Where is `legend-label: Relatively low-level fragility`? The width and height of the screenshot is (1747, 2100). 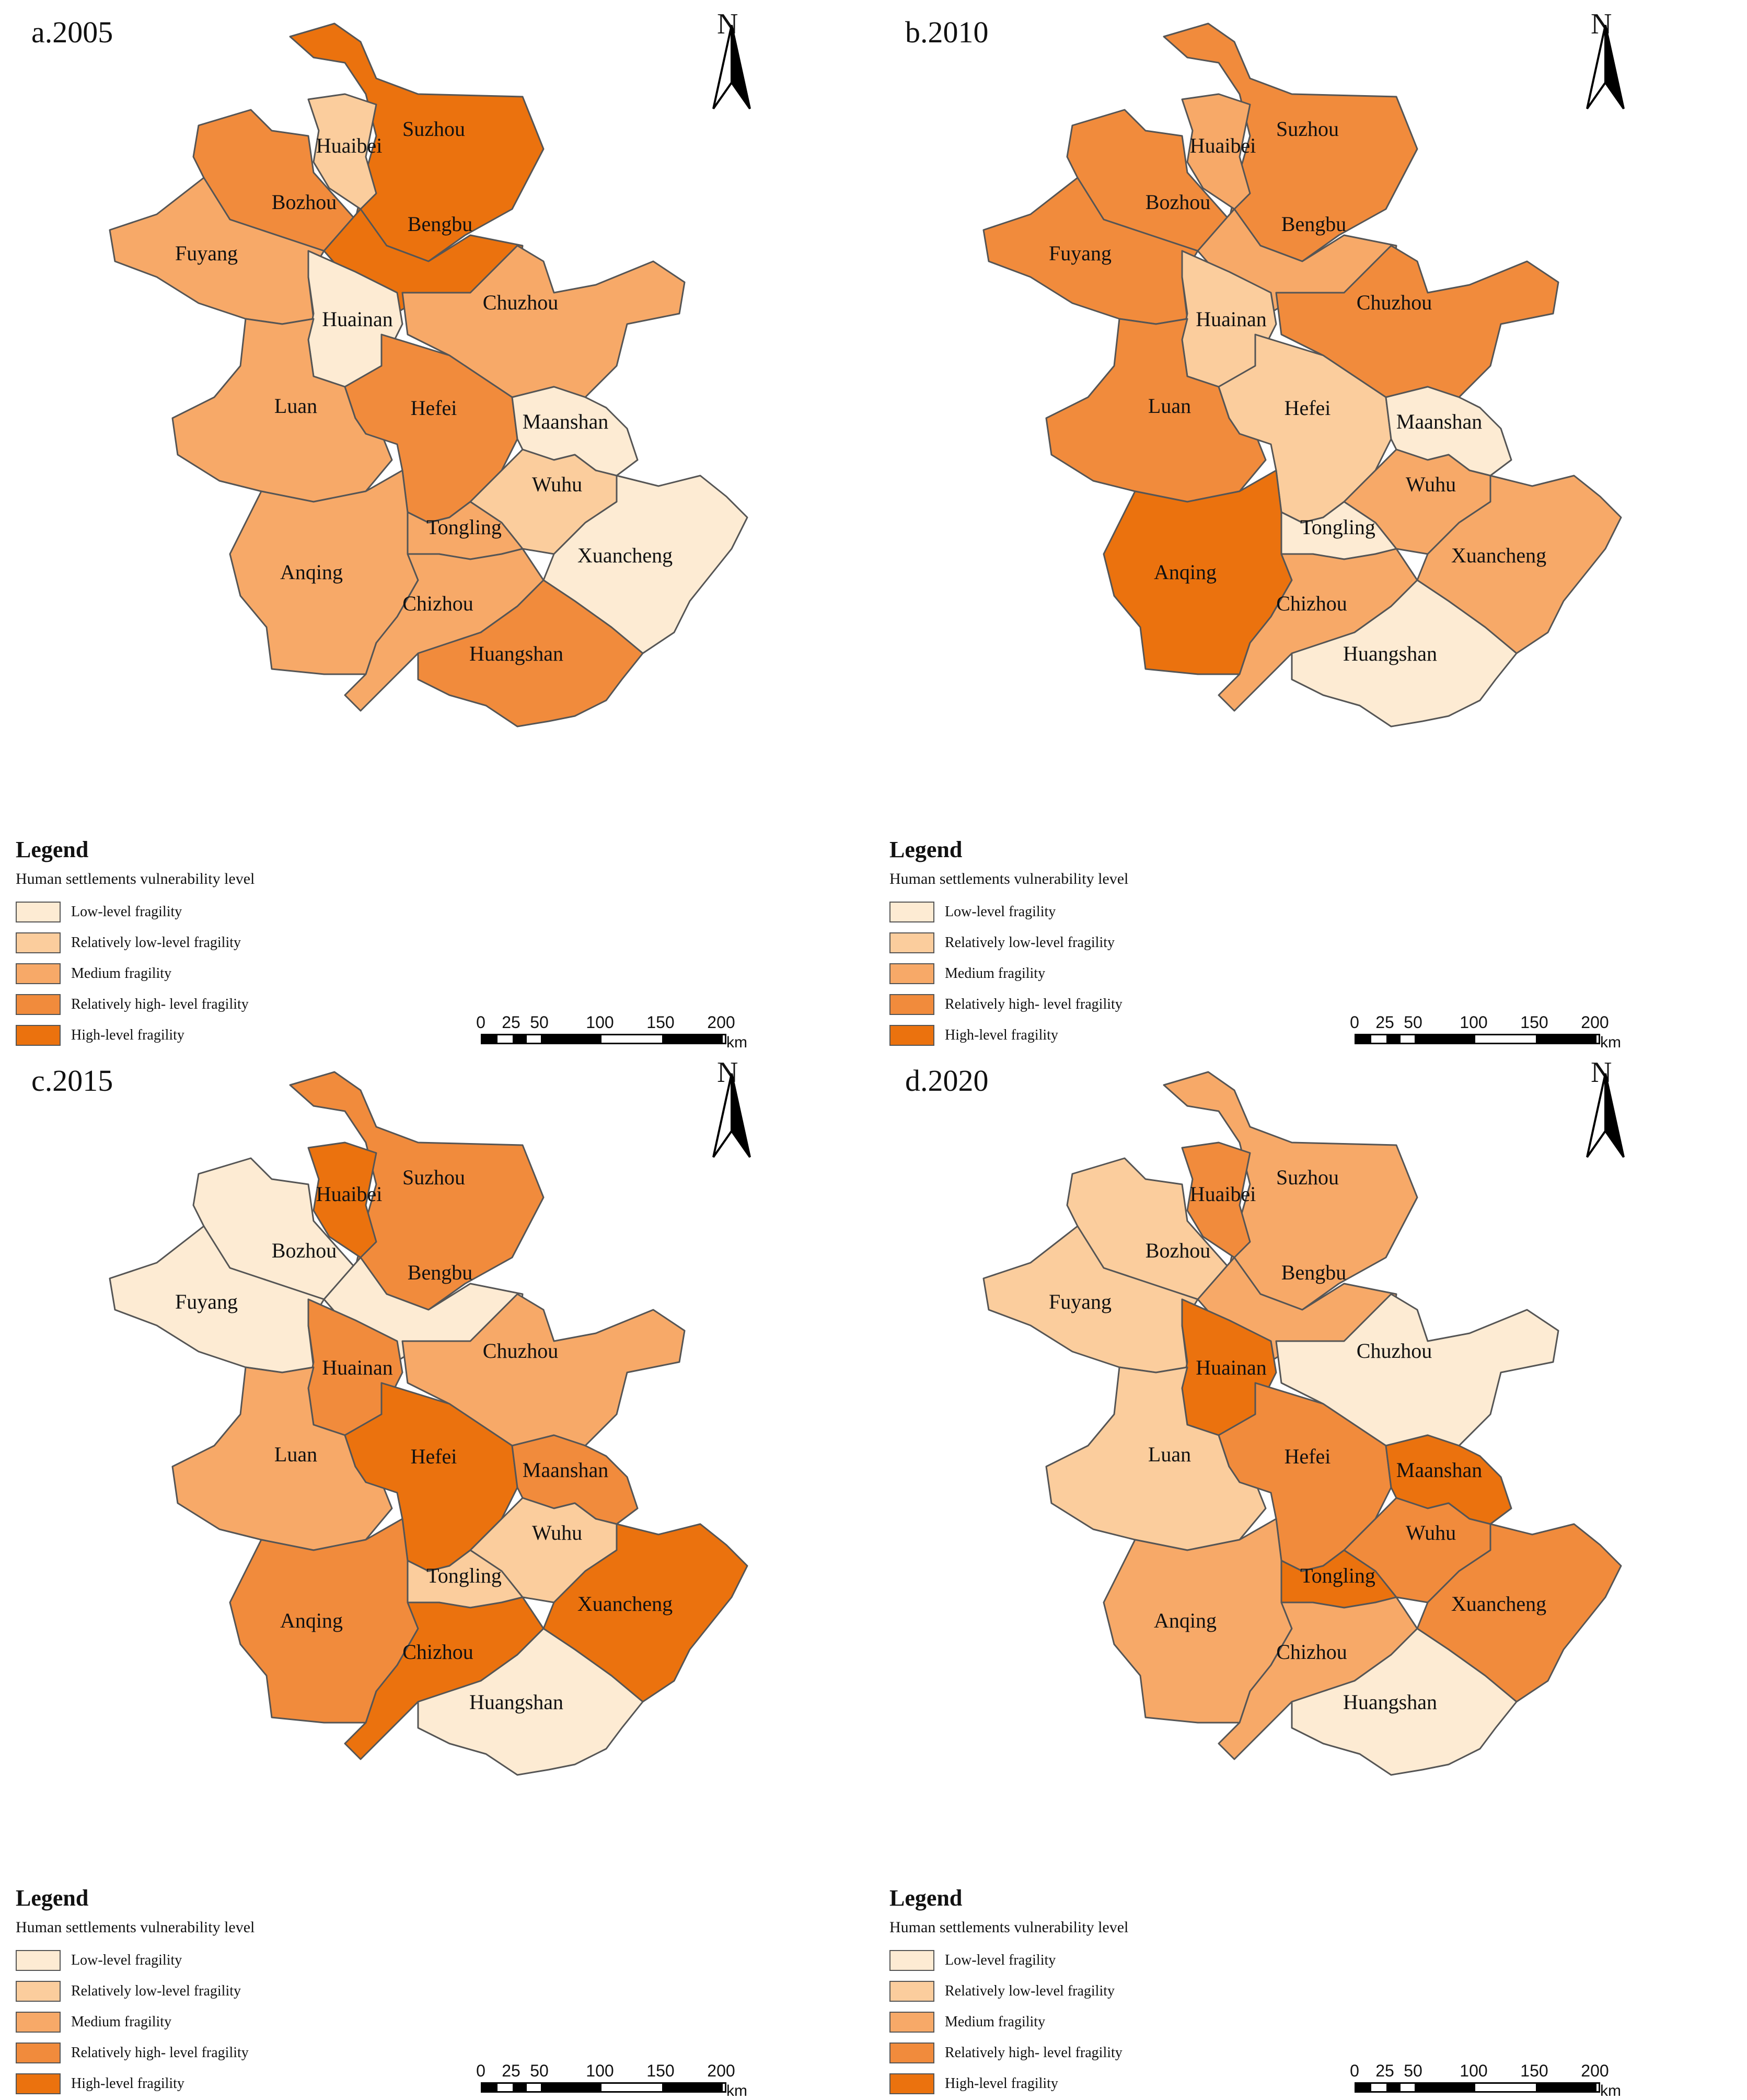
legend-label: Relatively low-level fragility is located at coordinates (156, 1990).